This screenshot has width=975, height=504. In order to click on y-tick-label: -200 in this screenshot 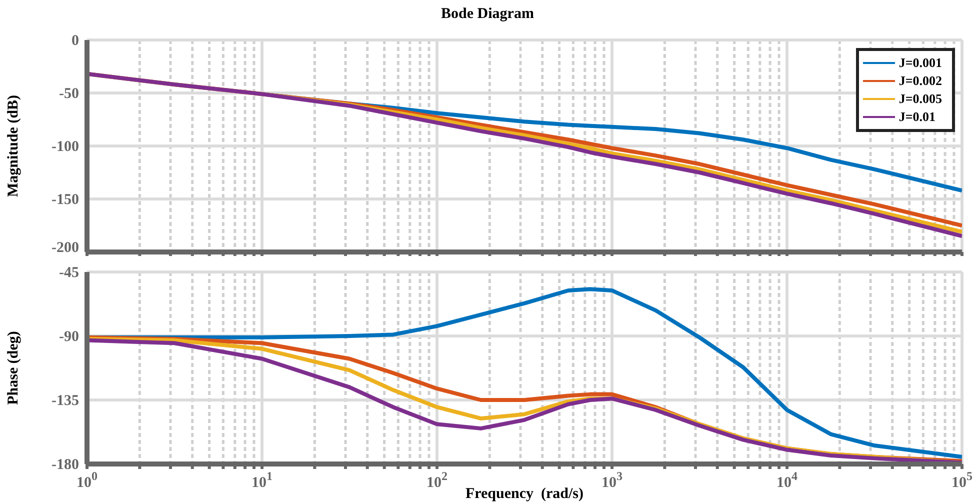, I will do `click(65, 248)`.